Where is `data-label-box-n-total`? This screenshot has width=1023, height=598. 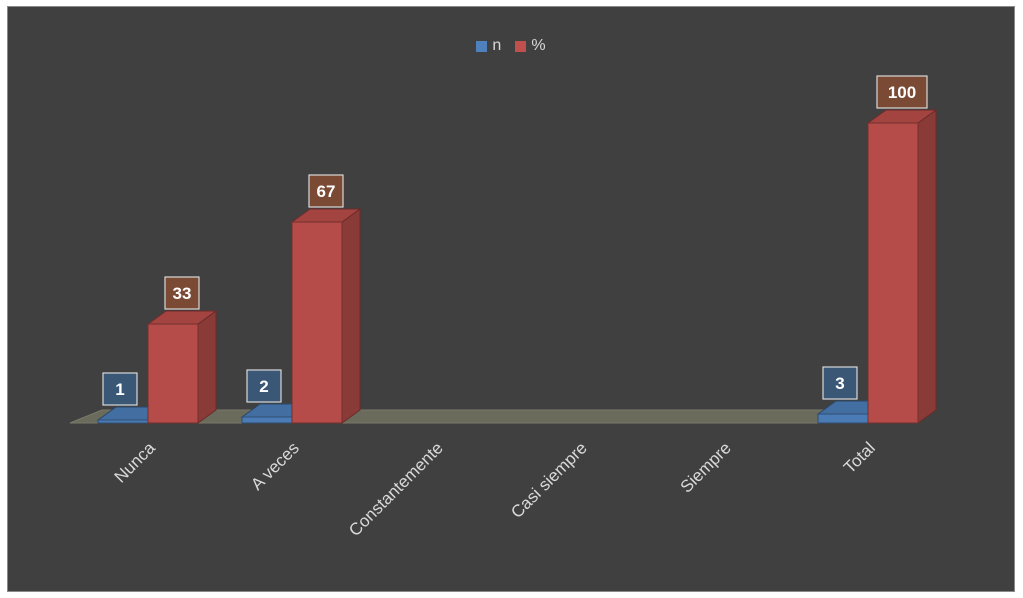
data-label-box-n-total is located at coordinates (840, 383).